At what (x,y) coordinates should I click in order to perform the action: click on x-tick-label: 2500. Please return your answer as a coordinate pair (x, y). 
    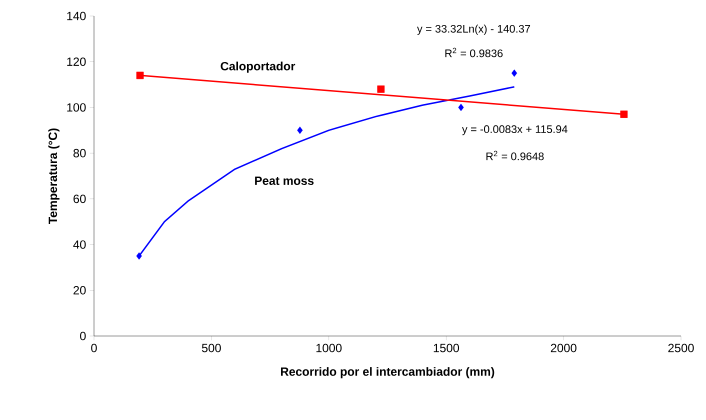
    Looking at the image, I should click on (681, 348).